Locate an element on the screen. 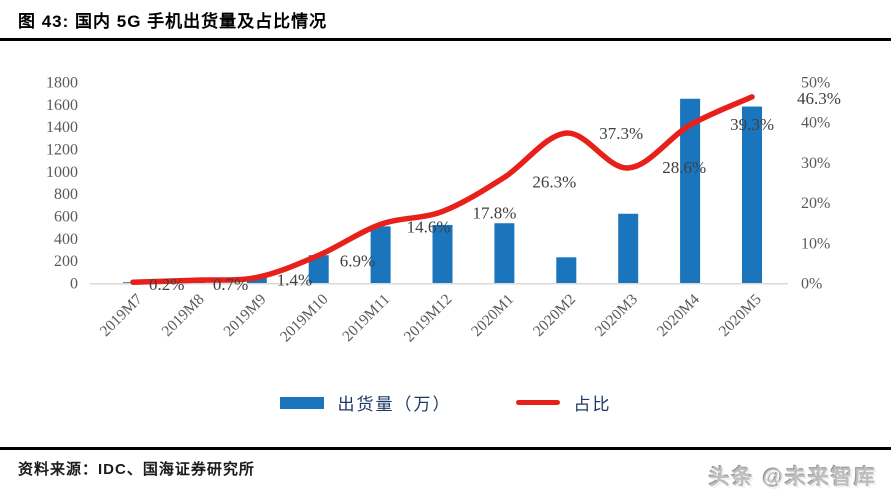 The width and height of the screenshot is (891, 497). share-point-label: 1.4% is located at coordinates (294, 279).